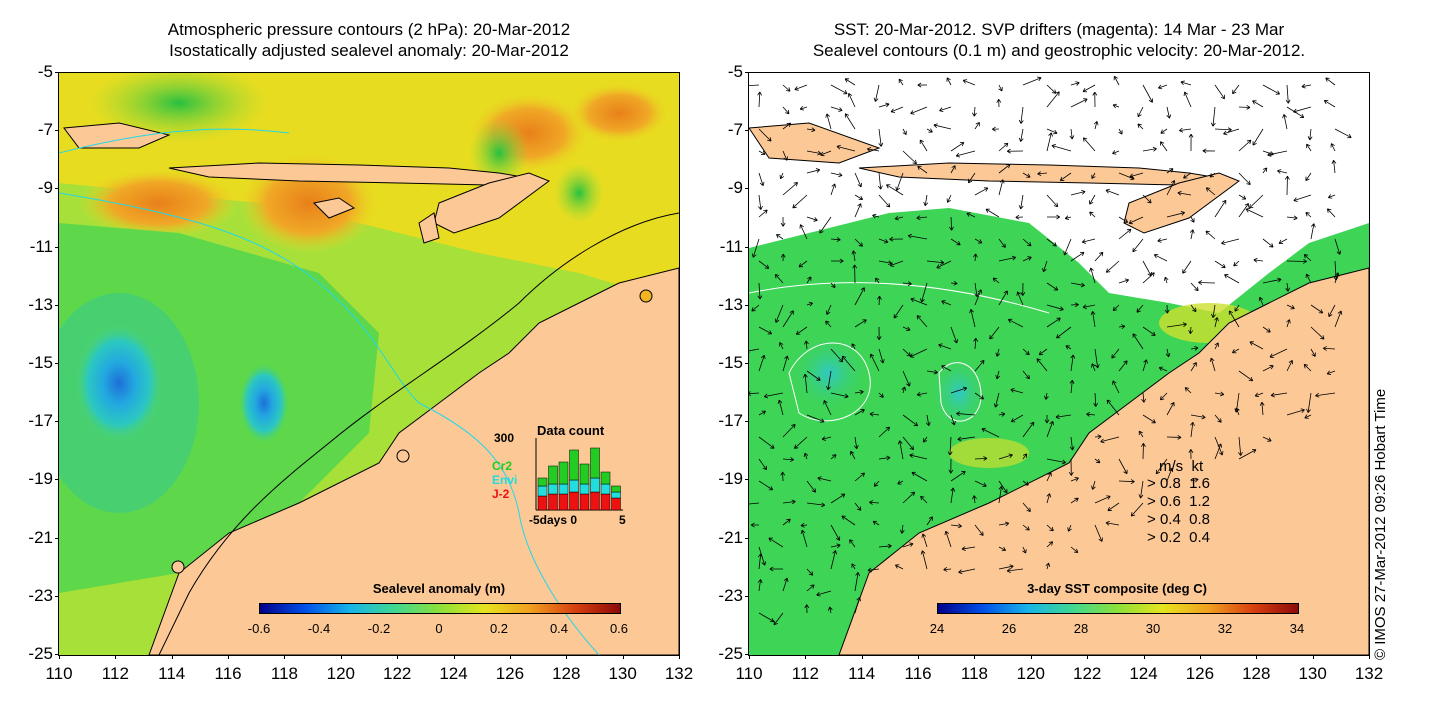 This screenshot has width=1440, height=720. What do you see at coordinates (340, 673) in the screenshot?
I see `x-tick-label: 120` at bounding box center [340, 673].